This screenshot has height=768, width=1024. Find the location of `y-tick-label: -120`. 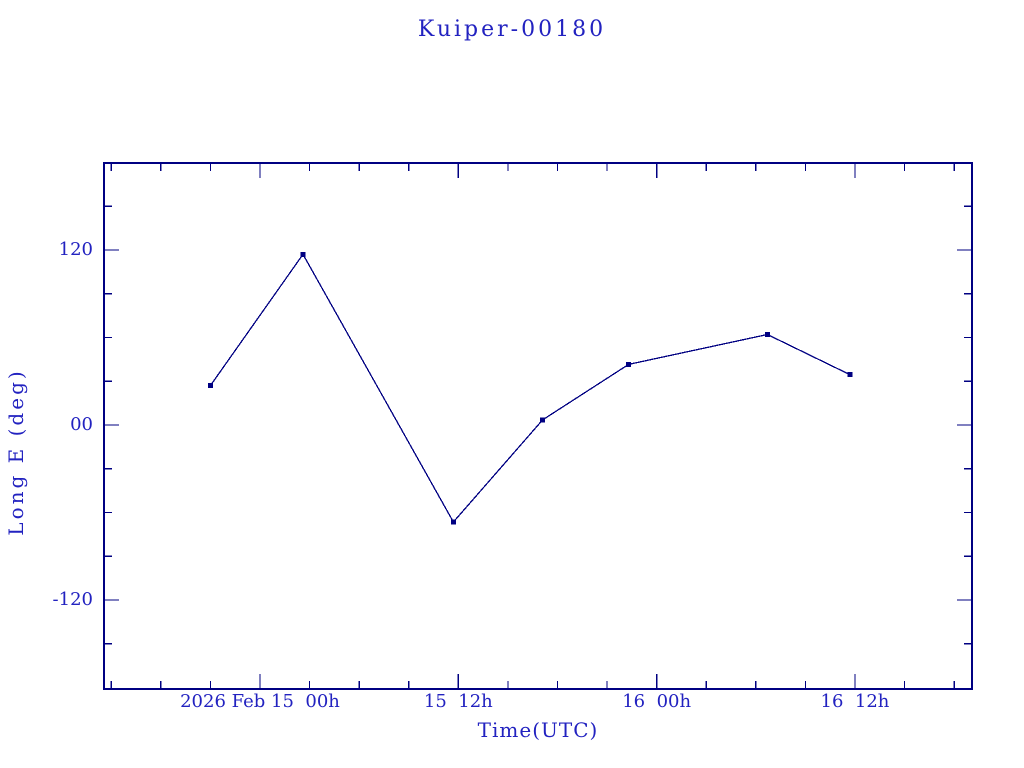

y-tick-label: -120 is located at coordinates (72, 599).